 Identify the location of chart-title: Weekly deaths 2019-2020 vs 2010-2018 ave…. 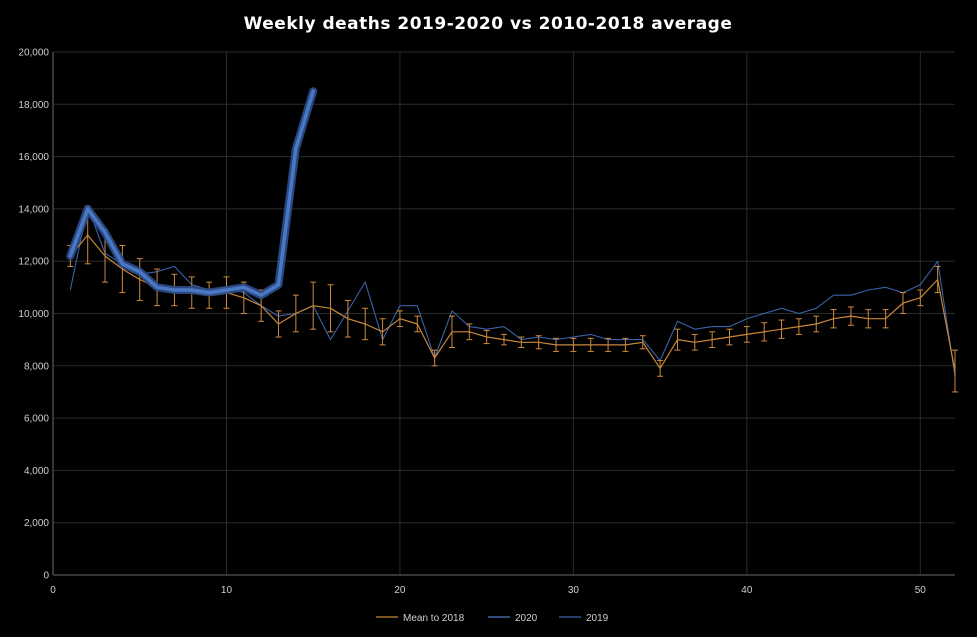
(488, 24).